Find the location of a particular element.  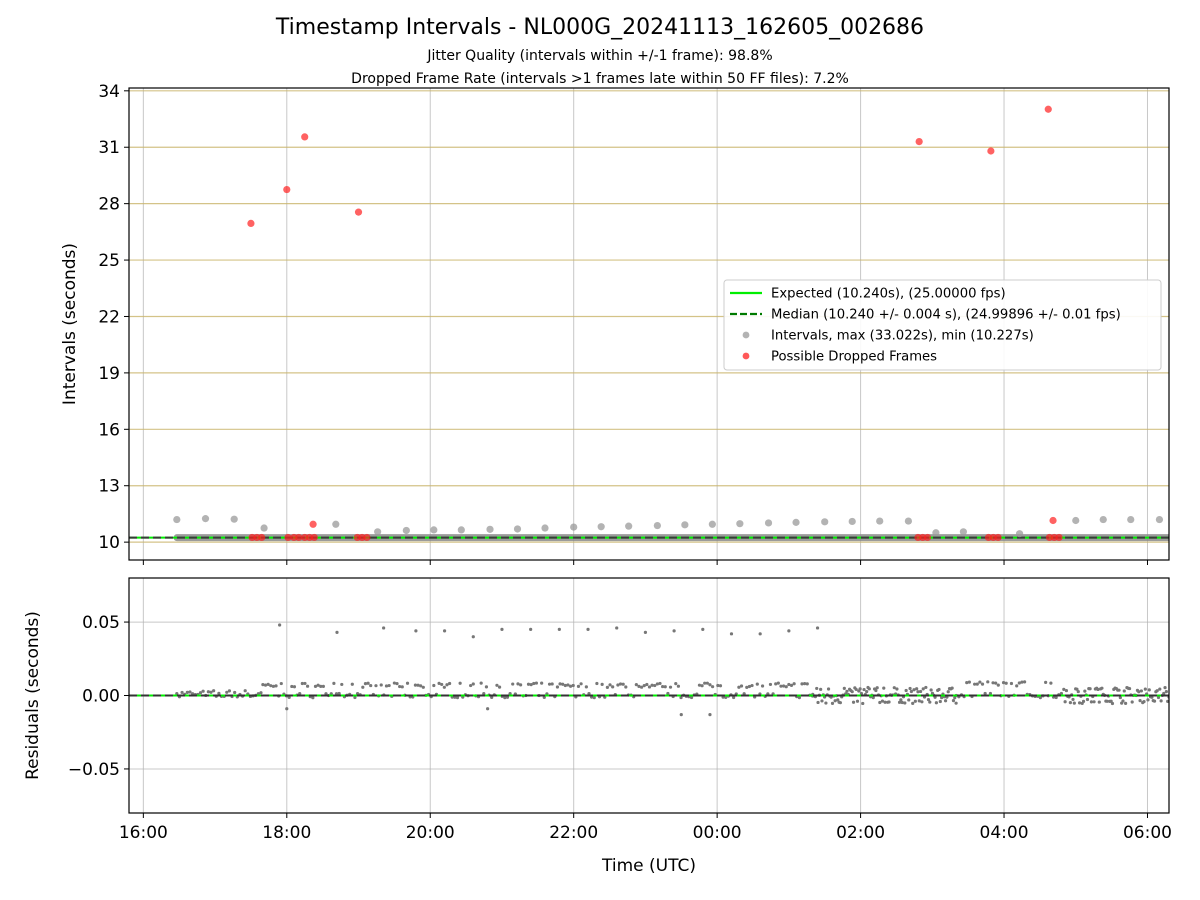

bottom-ytick-label: 0.00 is located at coordinates (101, 697).